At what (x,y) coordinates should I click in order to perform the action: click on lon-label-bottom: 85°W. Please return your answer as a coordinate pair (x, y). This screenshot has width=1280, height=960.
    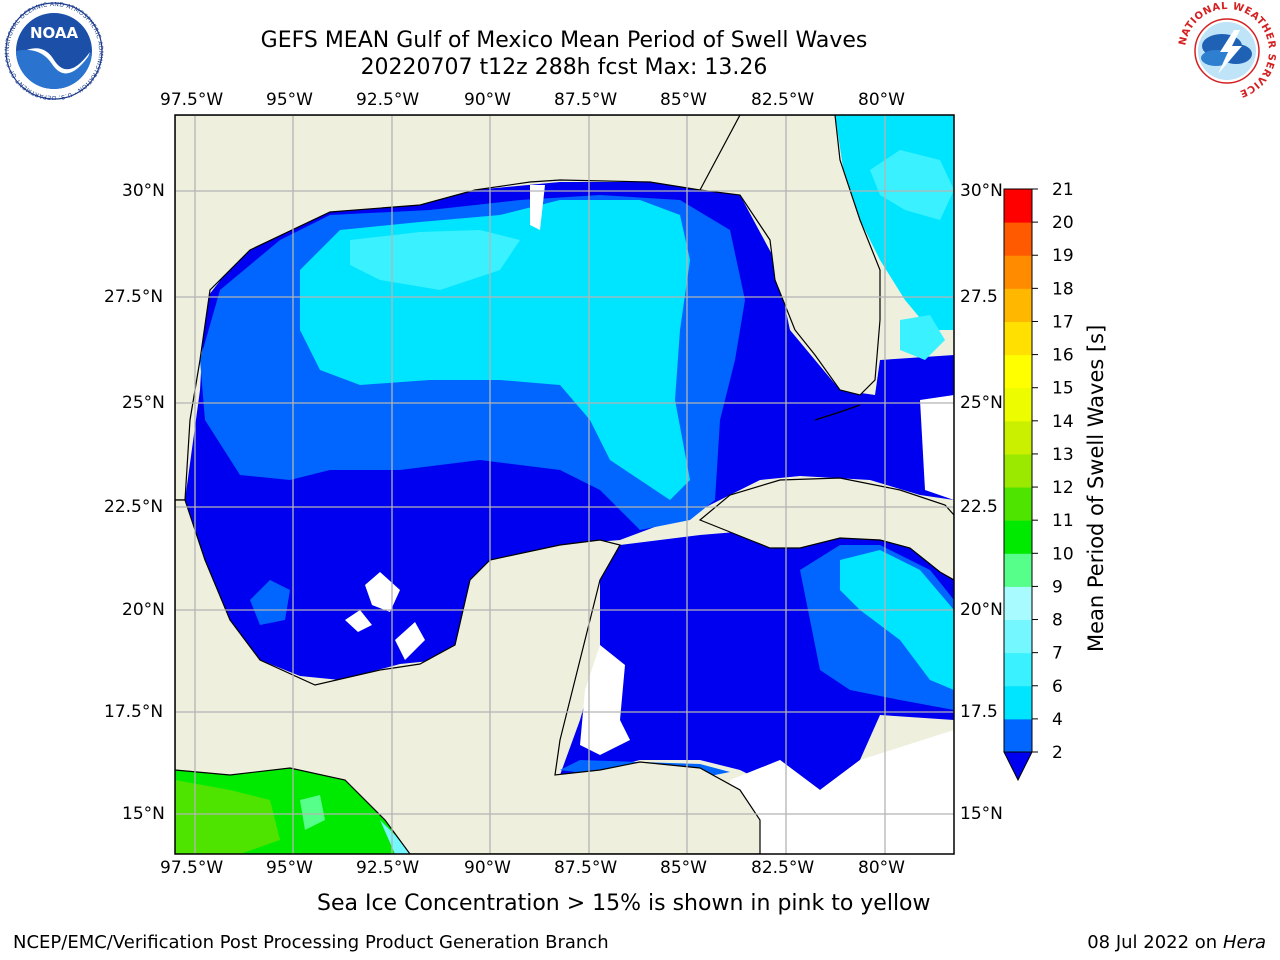
    Looking at the image, I should click on (683, 868).